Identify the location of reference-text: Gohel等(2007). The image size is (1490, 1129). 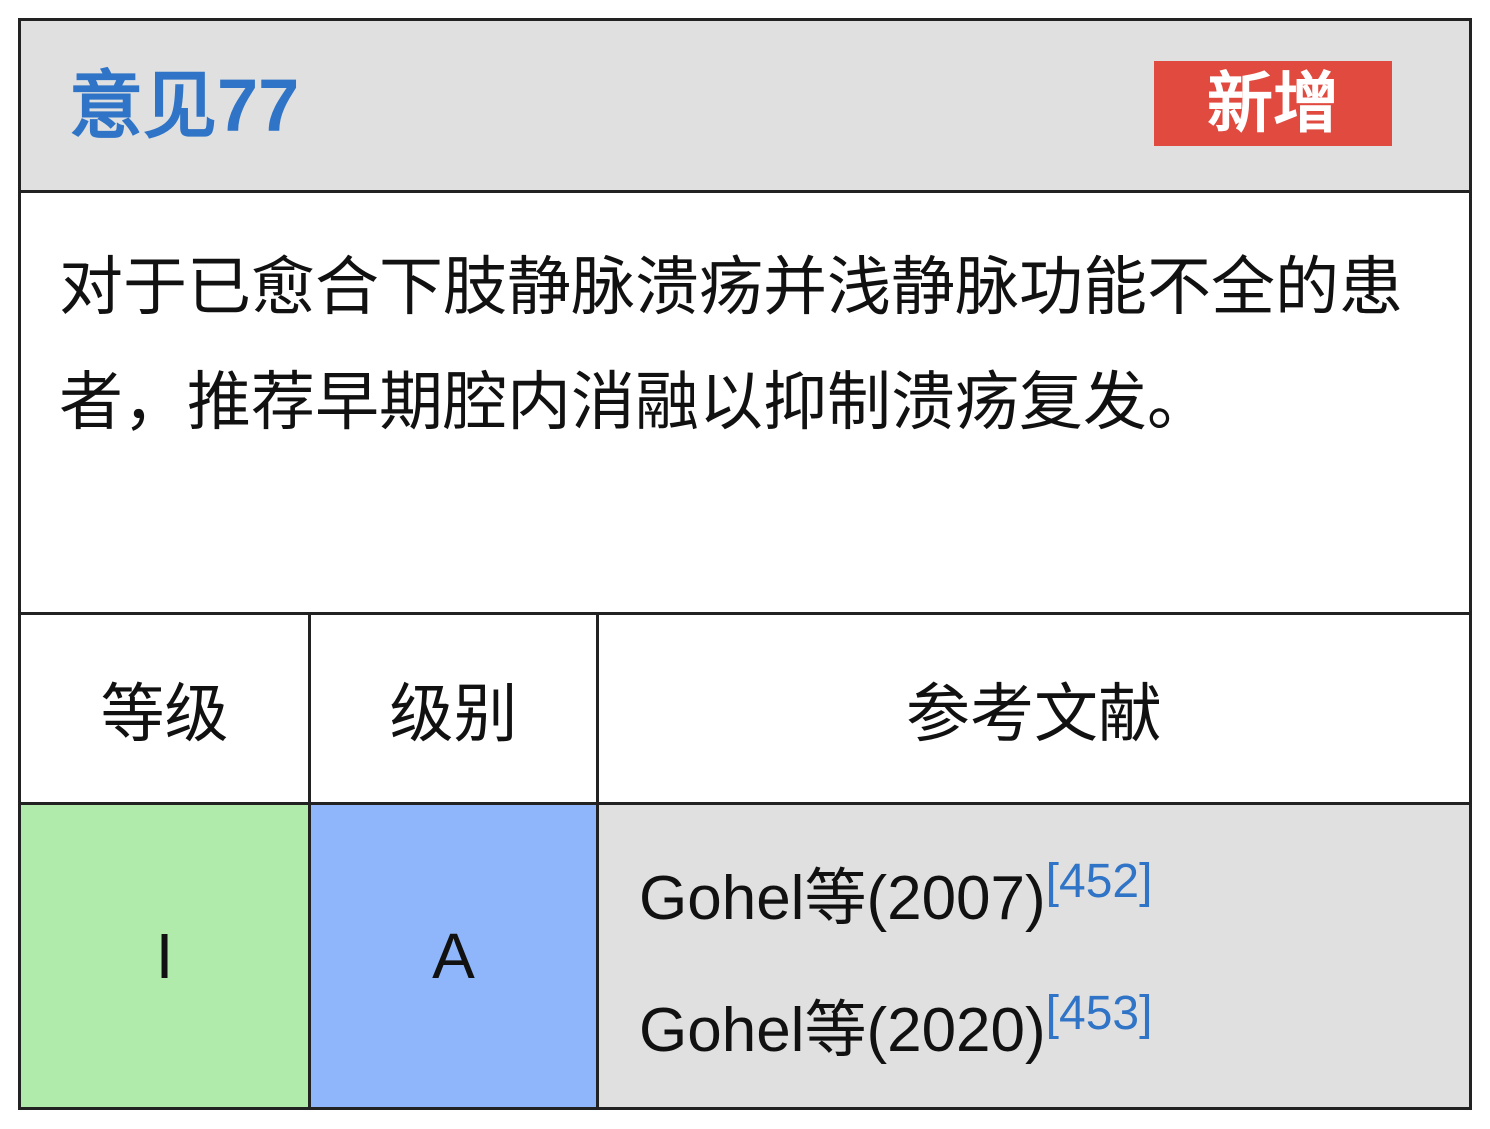
(842, 898).